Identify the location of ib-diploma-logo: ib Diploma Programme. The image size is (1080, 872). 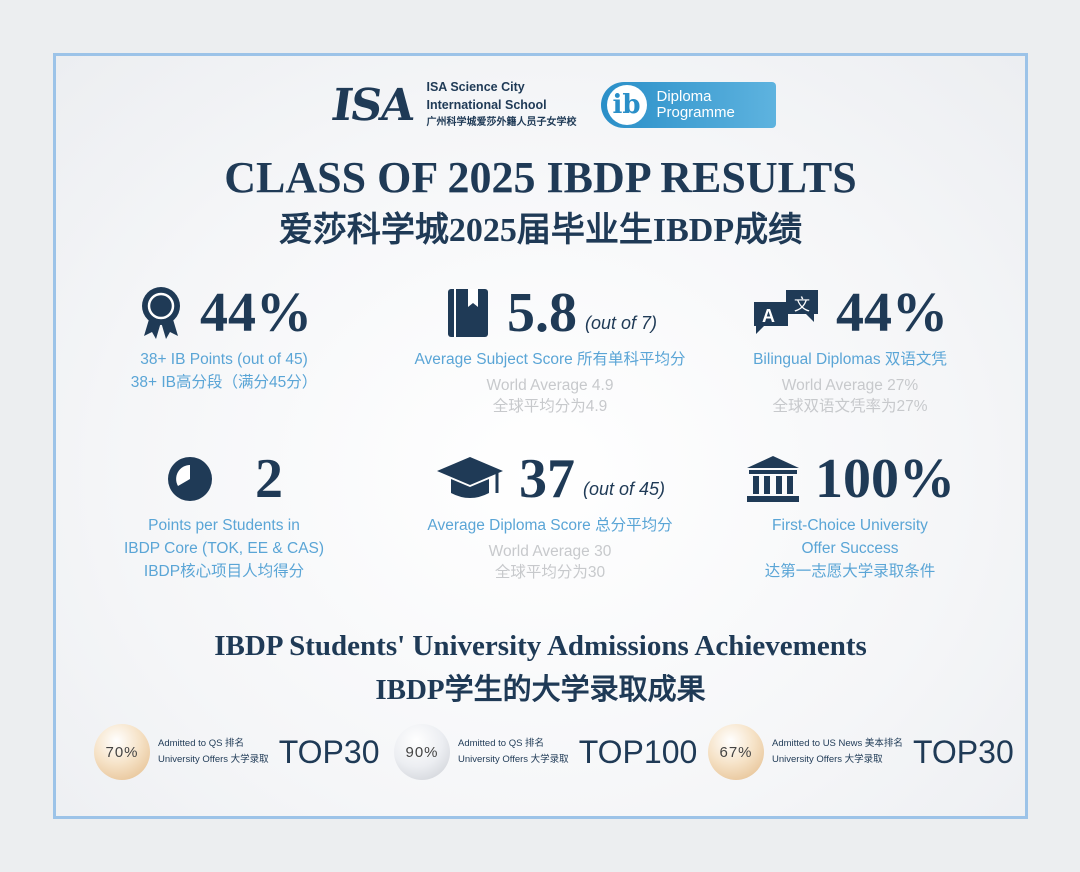
(688, 105).